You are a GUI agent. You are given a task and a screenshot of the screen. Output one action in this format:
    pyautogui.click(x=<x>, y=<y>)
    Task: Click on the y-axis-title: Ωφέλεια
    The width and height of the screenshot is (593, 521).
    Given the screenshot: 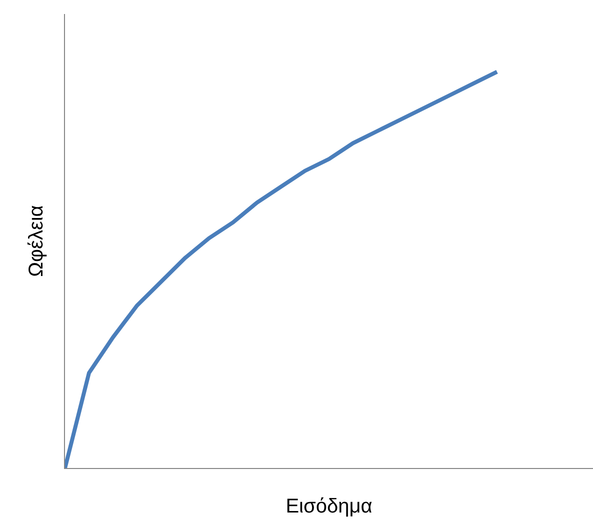 What is the action you would take?
    pyautogui.click(x=37, y=241)
    